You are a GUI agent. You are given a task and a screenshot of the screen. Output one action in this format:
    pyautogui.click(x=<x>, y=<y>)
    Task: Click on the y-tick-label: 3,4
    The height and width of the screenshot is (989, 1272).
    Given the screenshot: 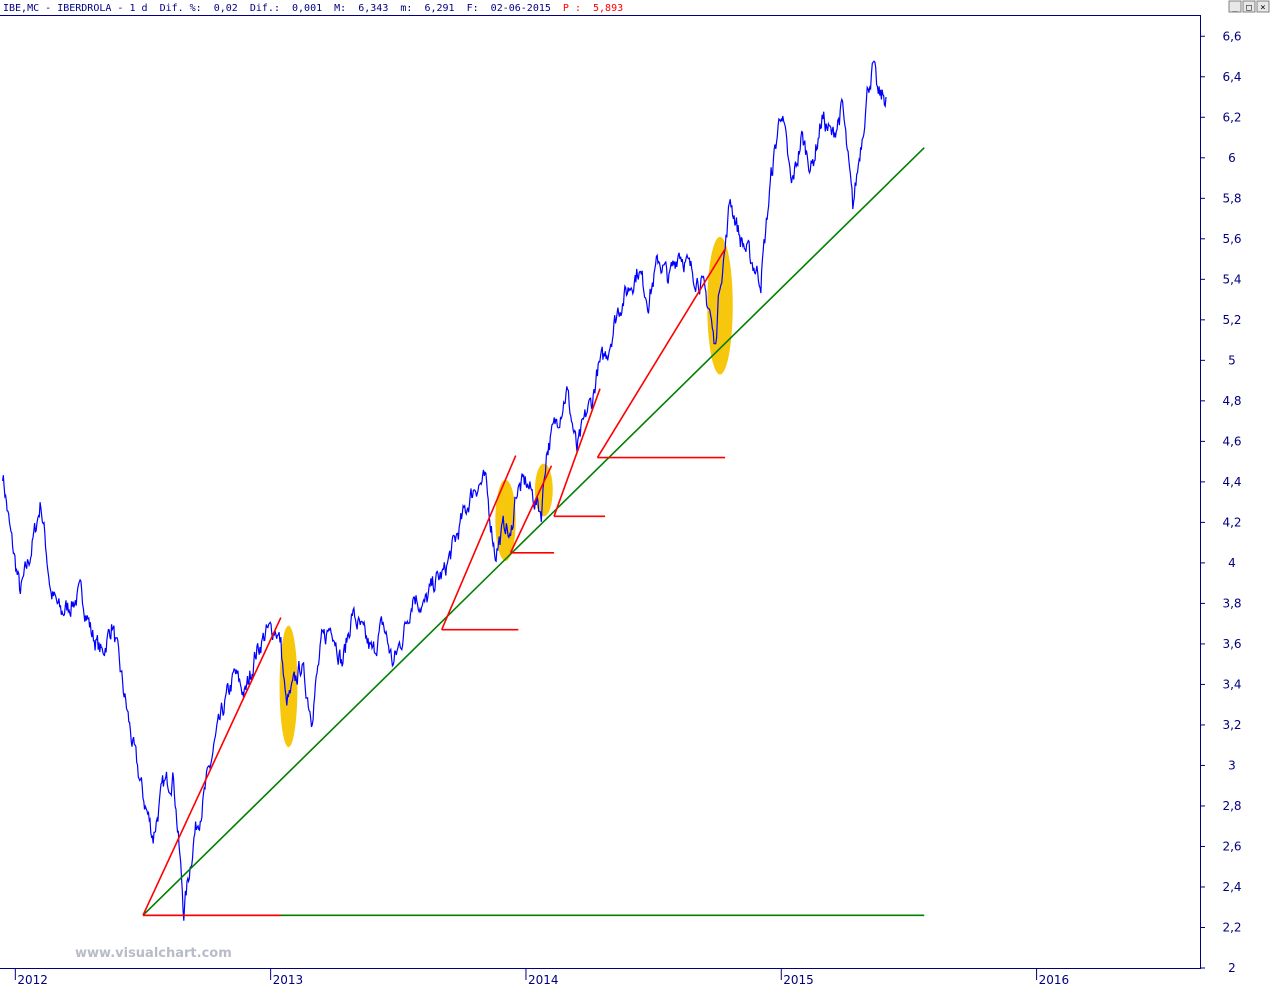 What is the action you would take?
    pyautogui.click(x=1231, y=684)
    